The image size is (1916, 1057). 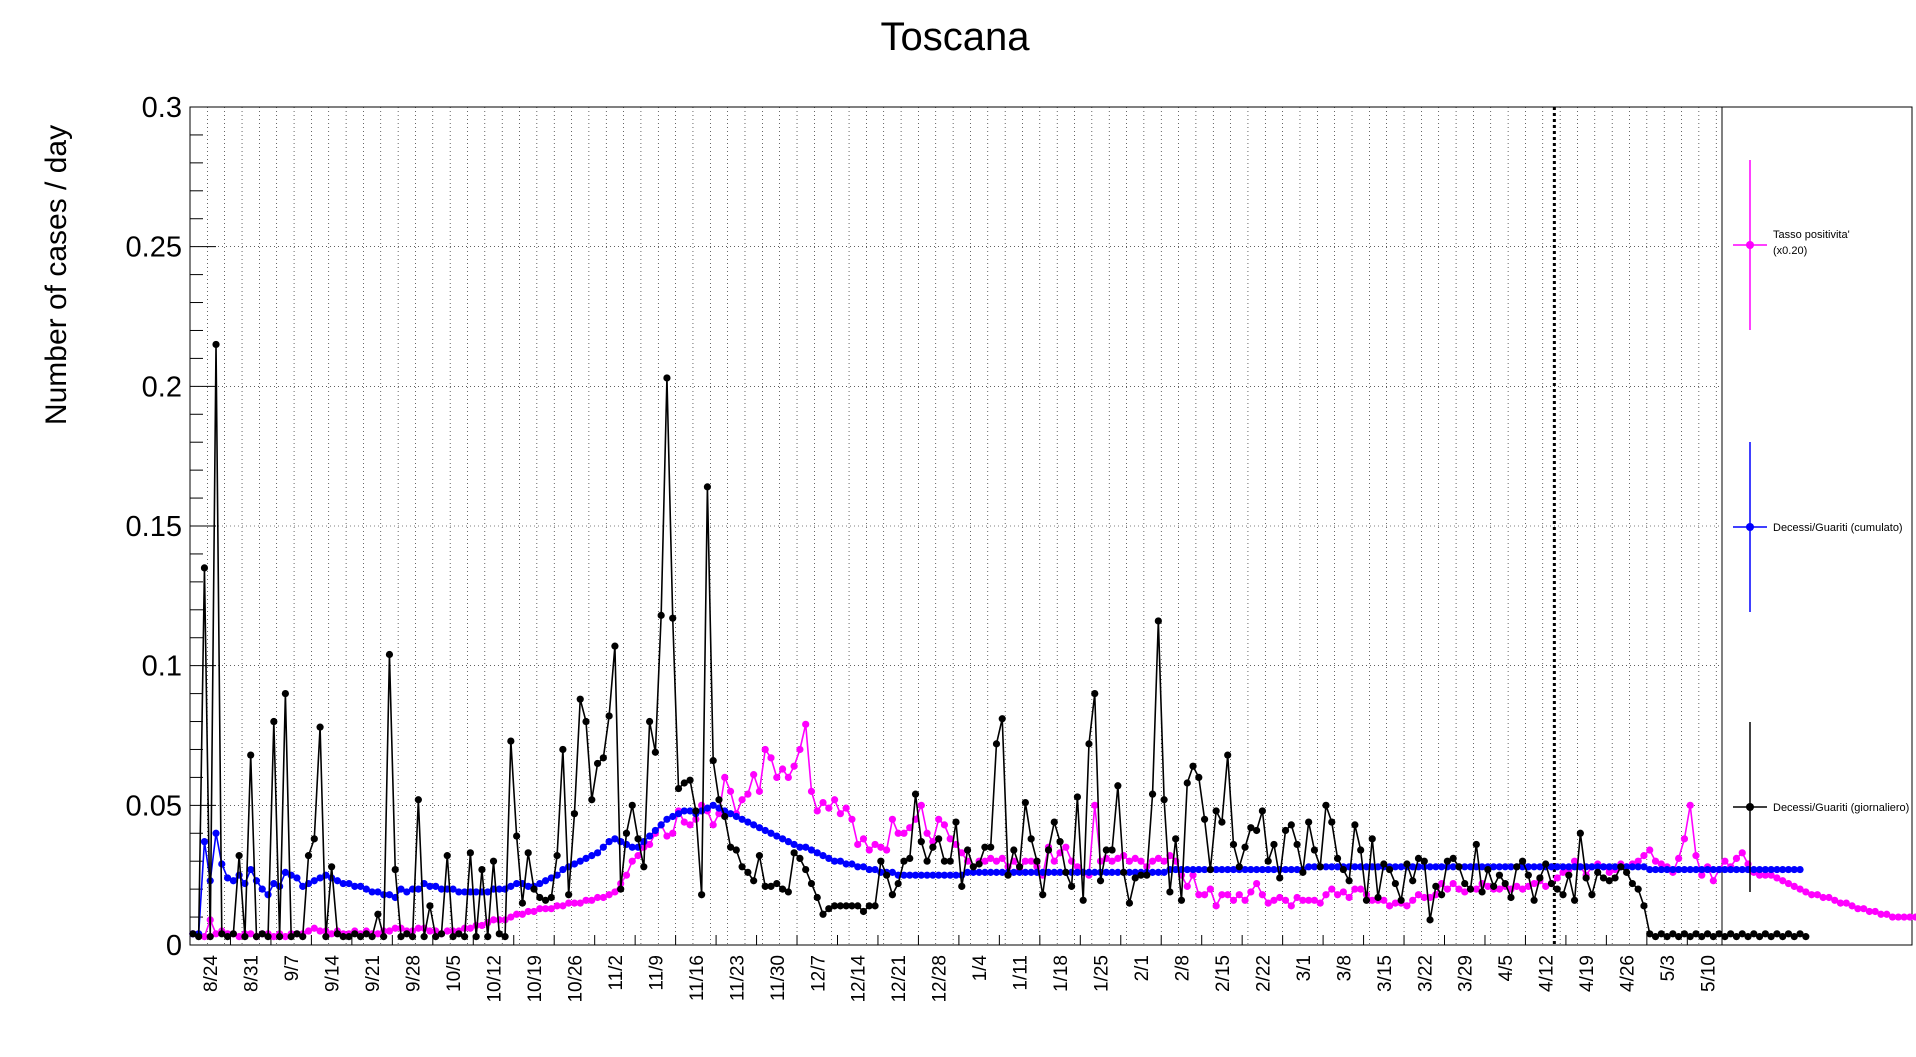 What do you see at coordinates (1587, 973) in the screenshot?
I see `x-tick-label: 4/19` at bounding box center [1587, 973].